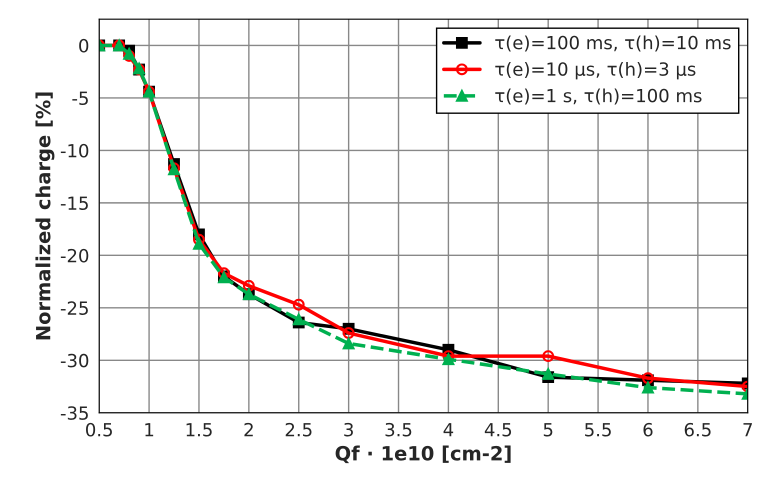 The image size is (763, 480). I want to click on x-tick-label: 1.5, so click(199, 429).